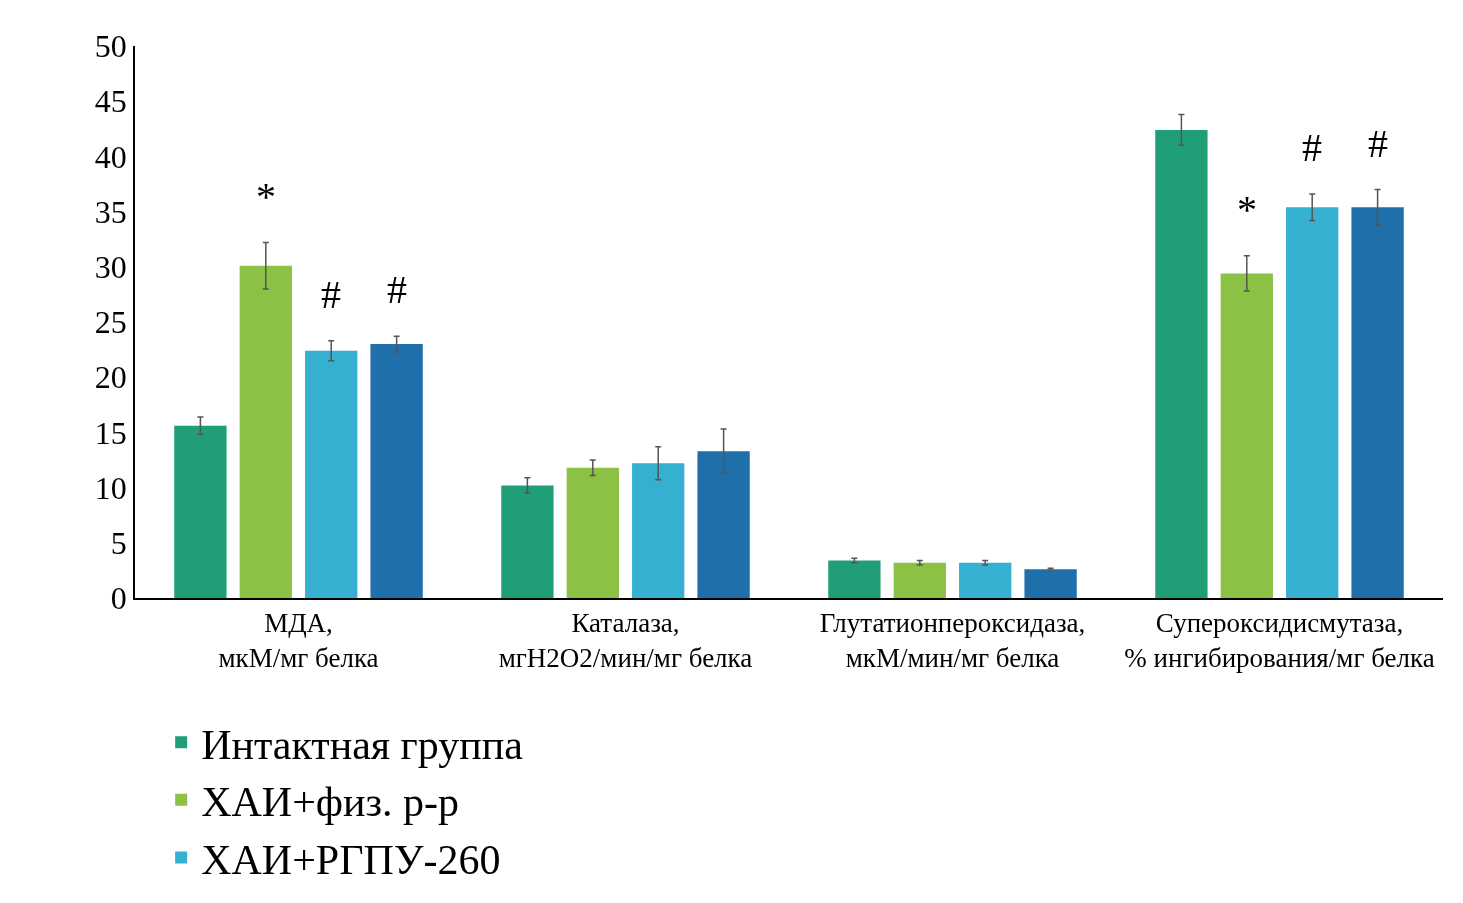 This screenshot has height=903, width=1463. I want to click on x-tick-label: Каталаза, мгН2О2/мин/мг белка, so click(625, 641).